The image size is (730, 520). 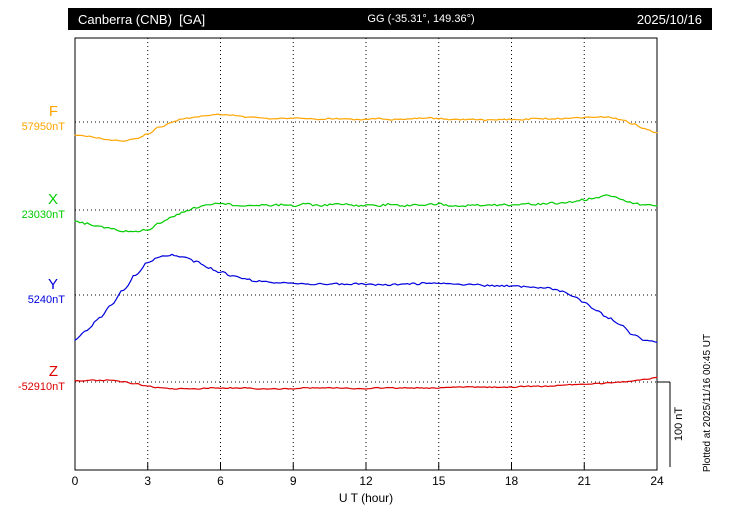 I want to click on trace-Y, so click(x=366, y=298).